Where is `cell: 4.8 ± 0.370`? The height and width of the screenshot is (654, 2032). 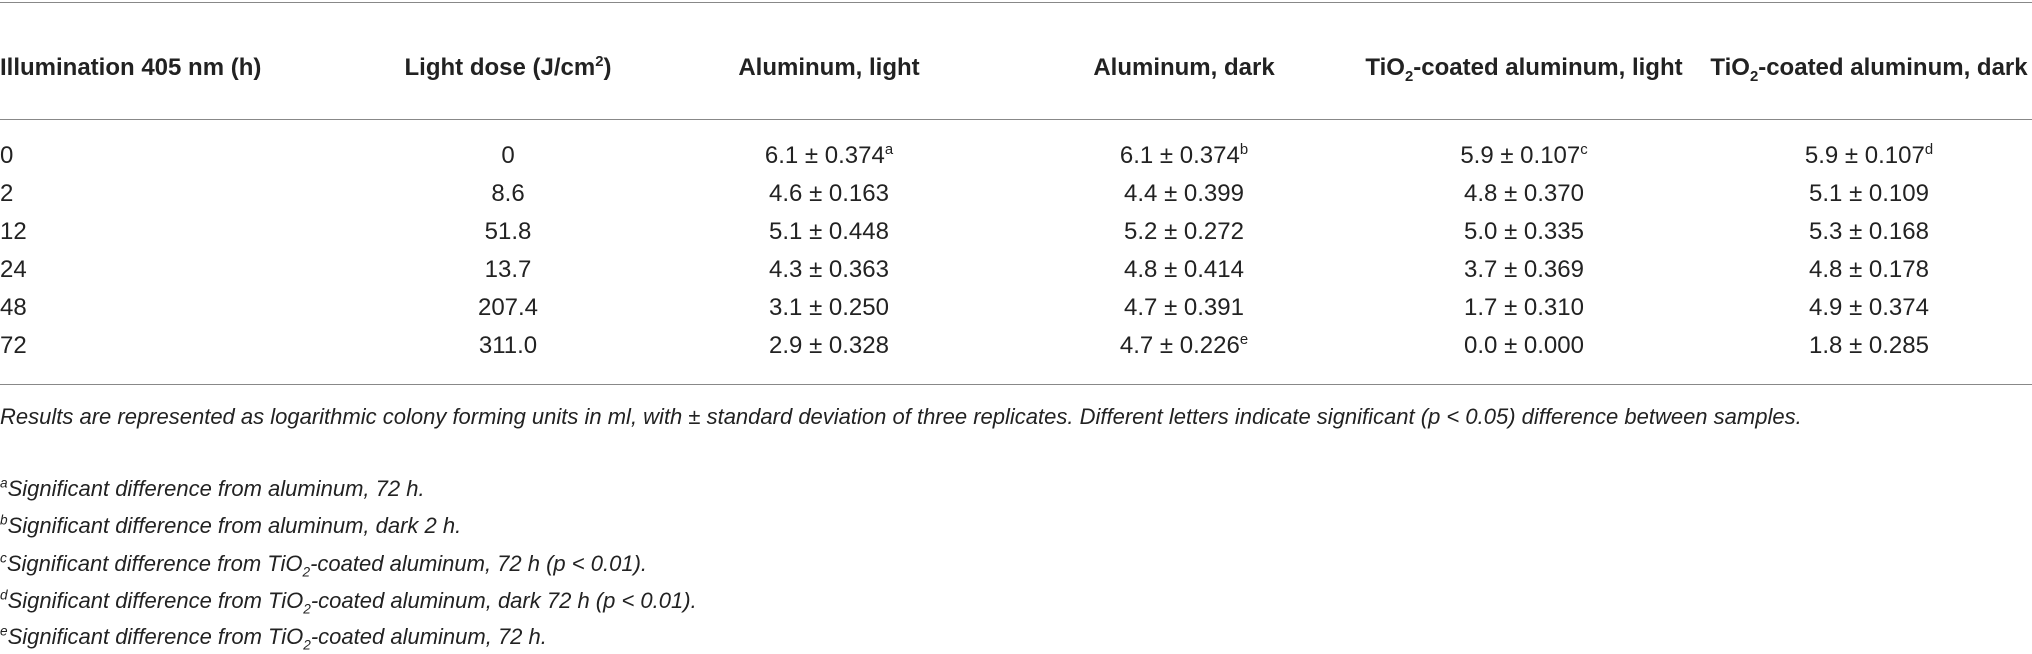 cell: 4.8 ± 0.370 is located at coordinates (1524, 194).